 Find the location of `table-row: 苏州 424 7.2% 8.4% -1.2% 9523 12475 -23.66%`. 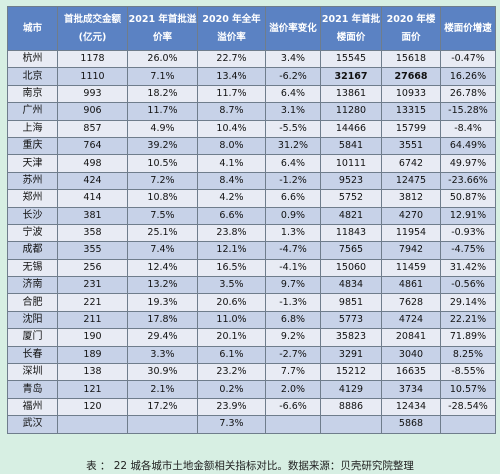

table-row: 苏州 424 7.2% 8.4% -1.2% 9523 12475 -23.66% is located at coordinates (251, 181).